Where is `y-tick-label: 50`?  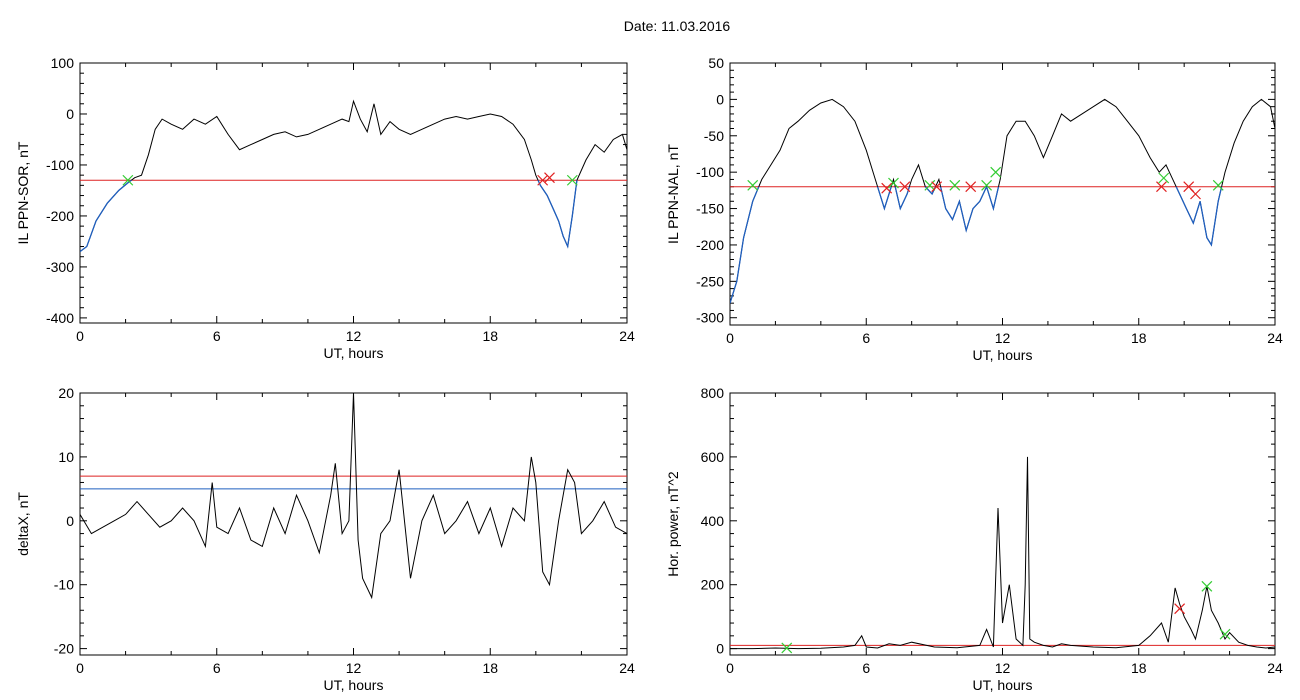
y-tick-label: 50 is located at coordinates (716, 63).